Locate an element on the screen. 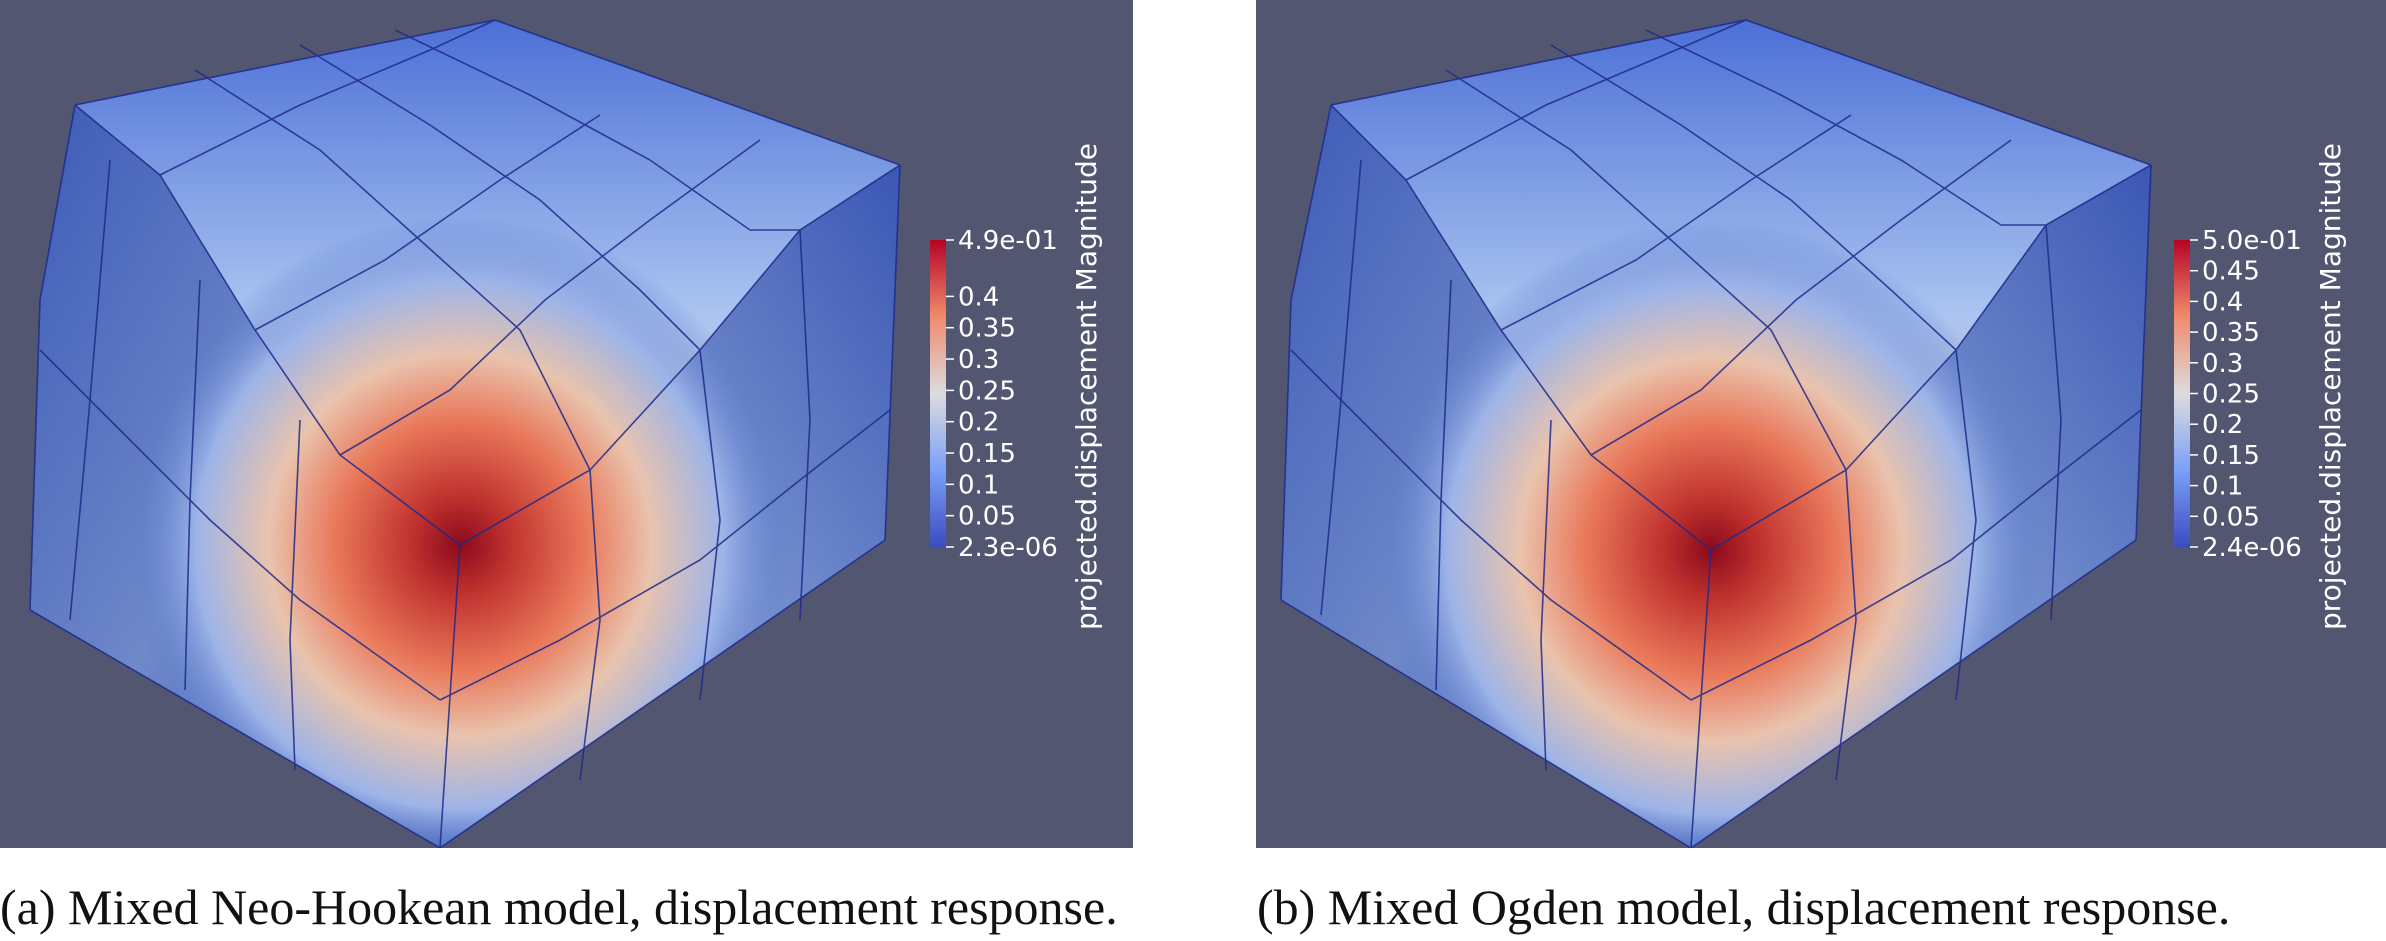 The width and height of the screenshot is (2386, 941). colorbar-min-label: 2.4e-06 is located at coordinates (2252, 548).